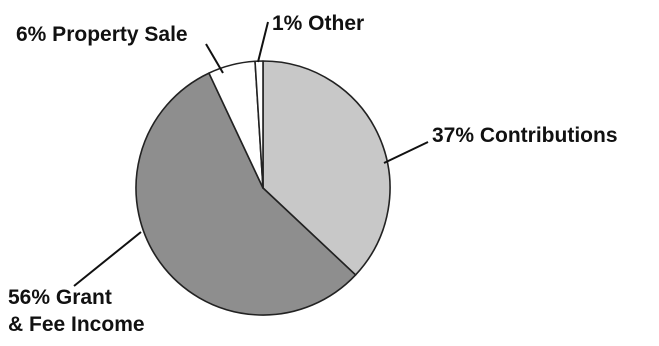  I want to click on slice-label-line: & Fee Income, so click(76, 324).